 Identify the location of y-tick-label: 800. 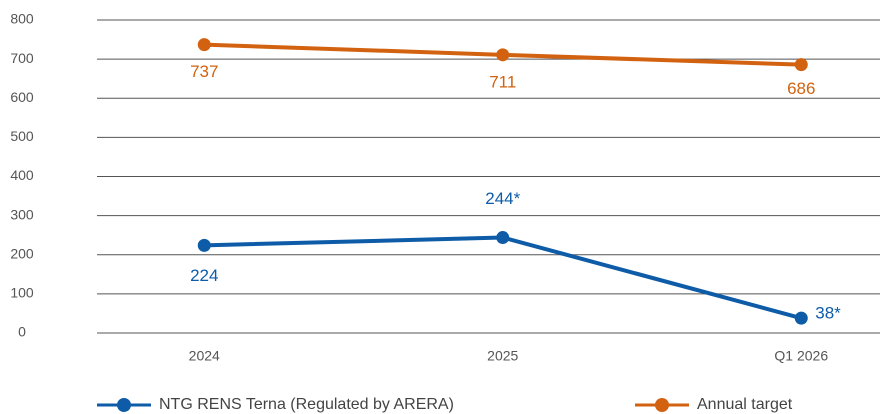
(22, 19).